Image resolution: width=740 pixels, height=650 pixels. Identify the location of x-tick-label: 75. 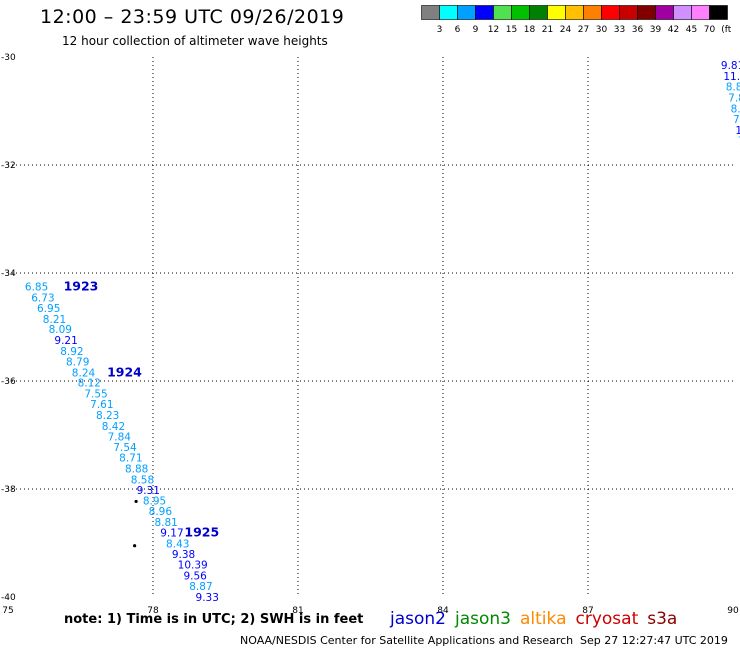
(7, 611).